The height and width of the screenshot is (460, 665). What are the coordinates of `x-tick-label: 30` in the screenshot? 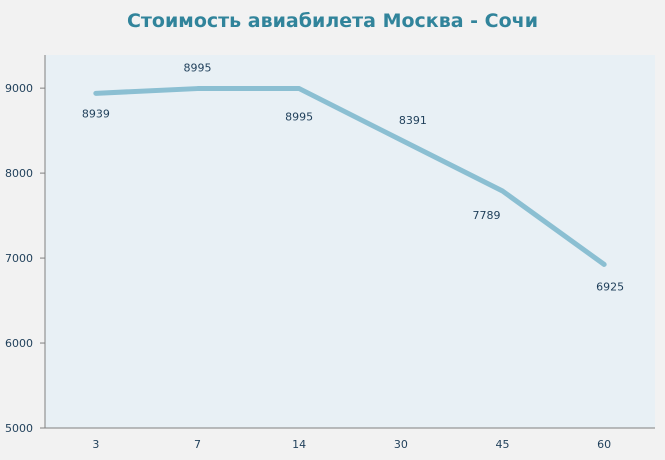 It's located at (401, 444).